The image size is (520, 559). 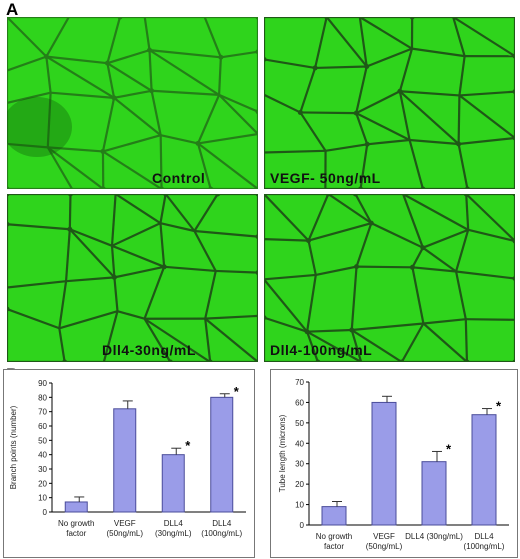 I want to click on y-axis-label: Branch points (number), so click(x=13, y=447).